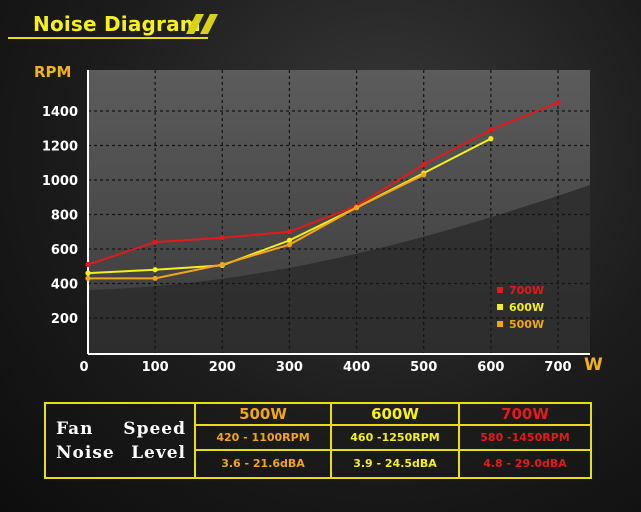 The image size is (641, 512). I want to click on noise-level-value: 4.8 - 29.0dBA, so click(525, 463).